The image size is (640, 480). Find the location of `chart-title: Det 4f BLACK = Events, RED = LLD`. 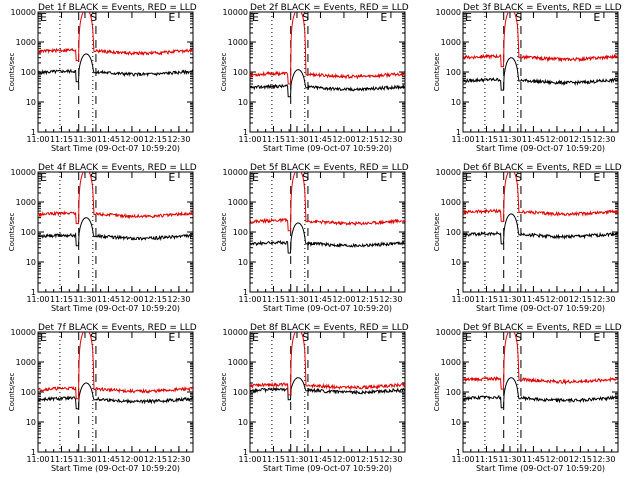

chart-title: Det 4f BLACK = Events, RED = LLD is located at coordinates (117, 168).